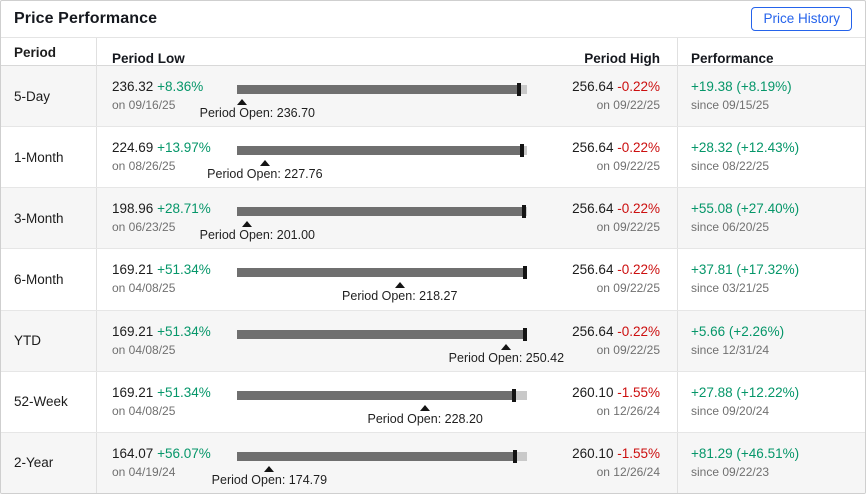  I want to click on low-change: +28.71%, so click(184, 209).